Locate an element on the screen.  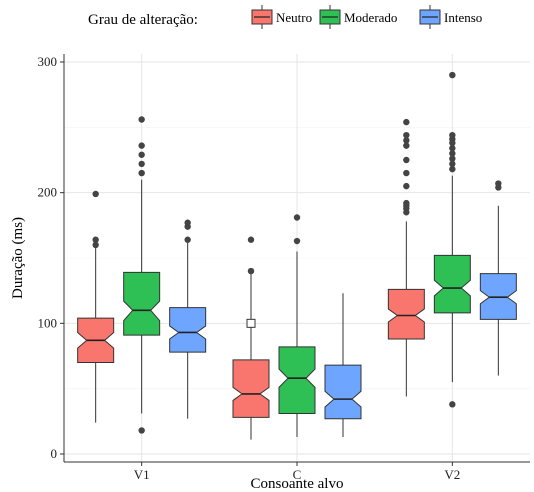
y-tick-label: 0 is located at coordinates (54, 453).